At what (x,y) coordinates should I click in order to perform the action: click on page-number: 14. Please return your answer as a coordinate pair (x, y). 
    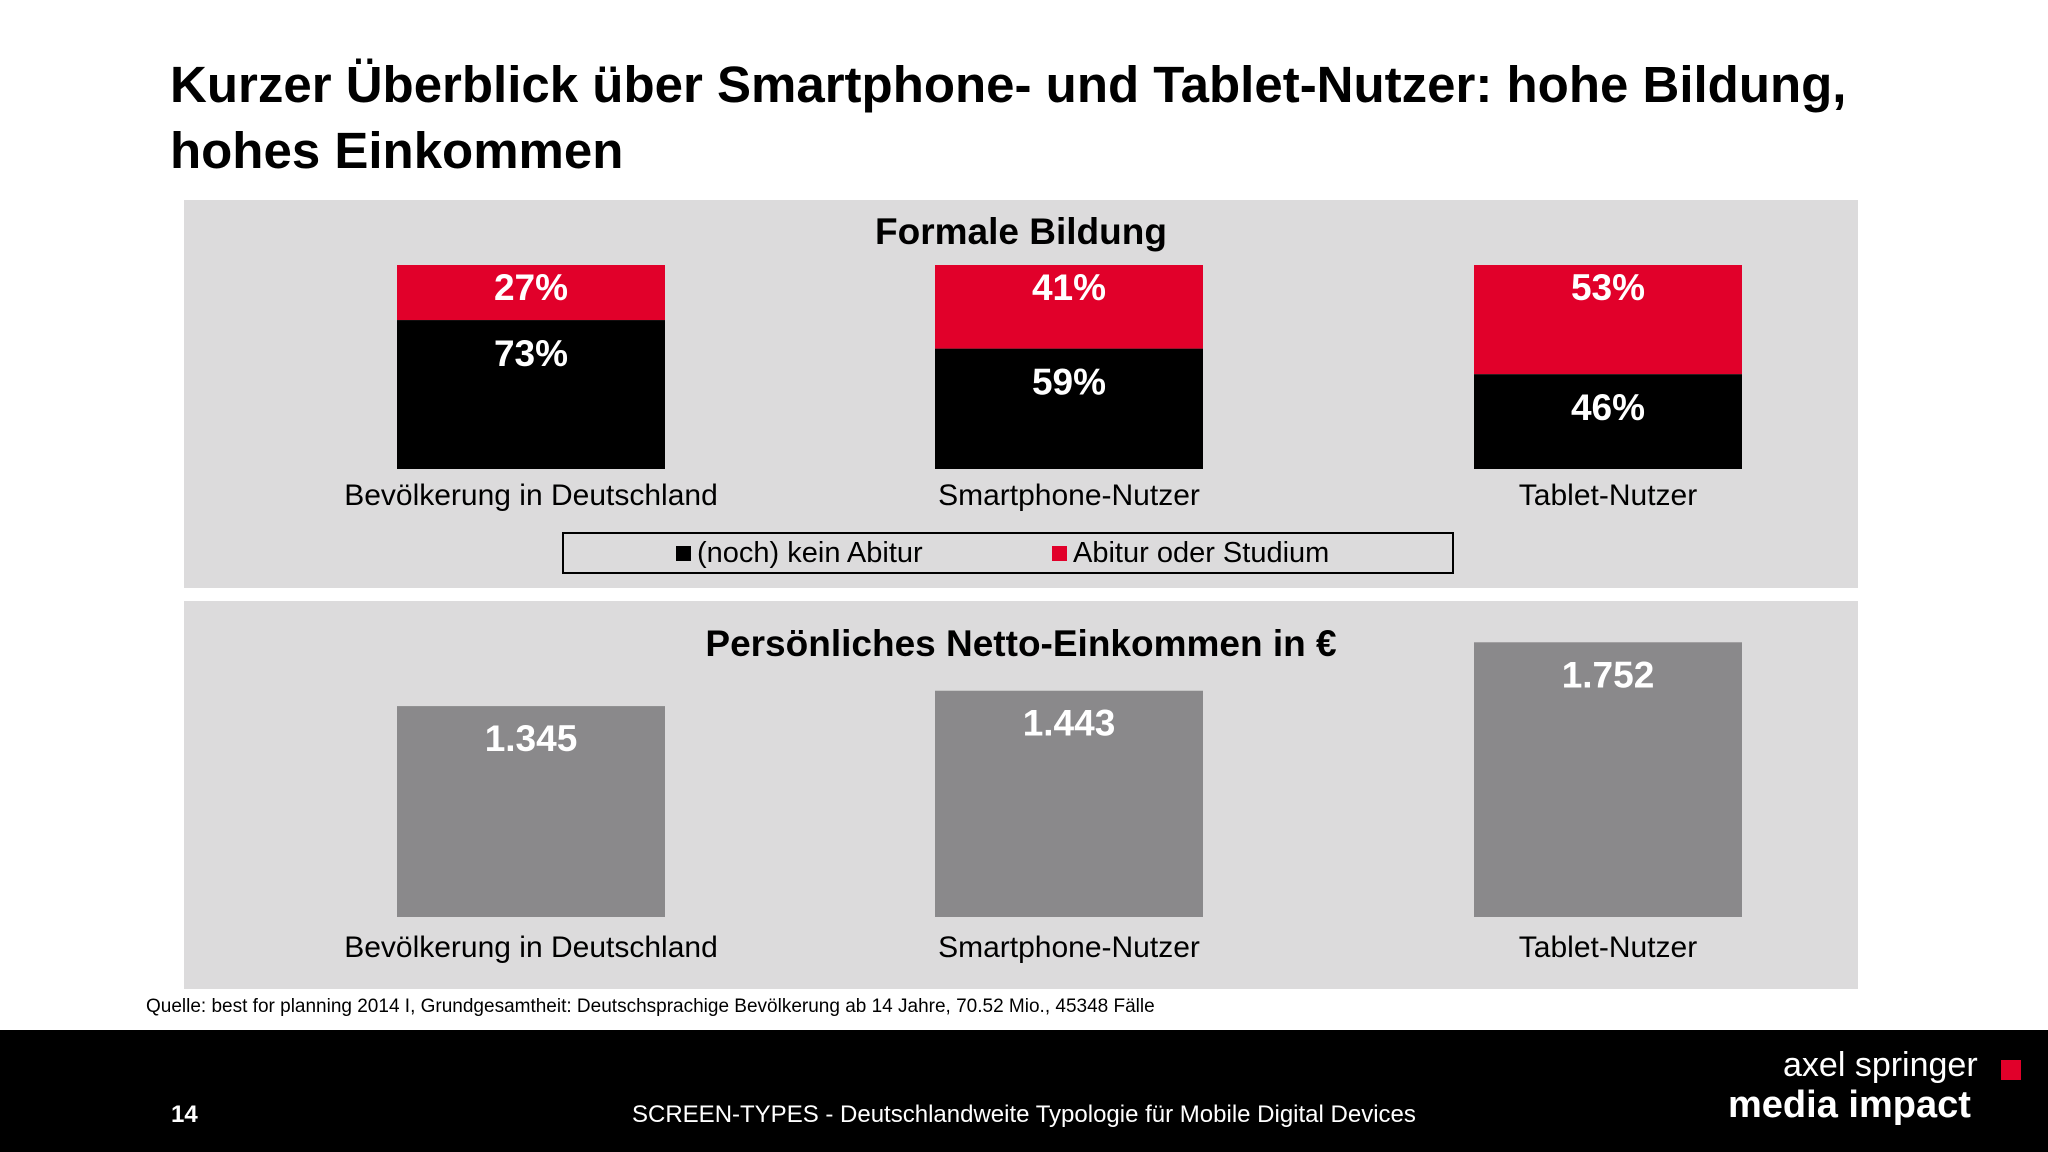
    Looking at the image, I should click on (184, 1114).